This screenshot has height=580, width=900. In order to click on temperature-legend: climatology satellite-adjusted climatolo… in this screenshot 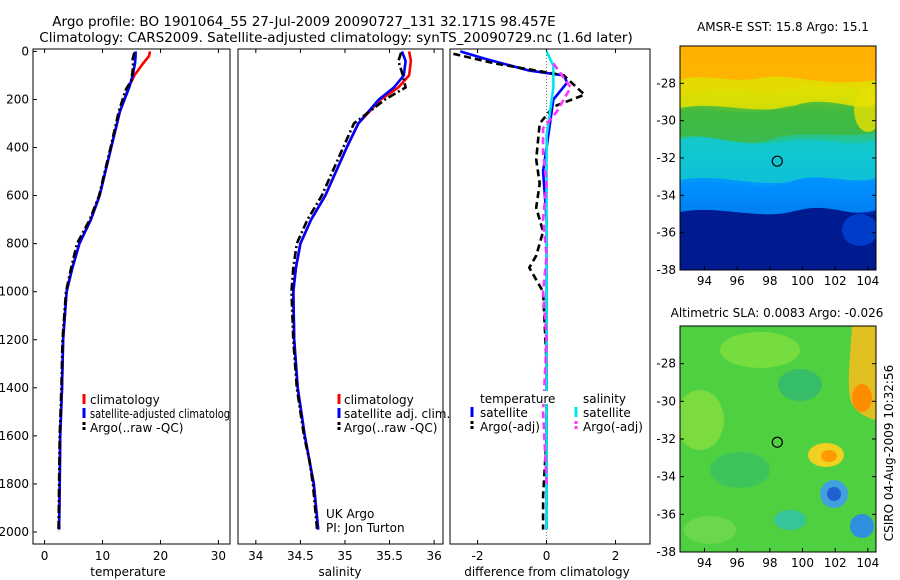, I will do `click(156, 414)`.